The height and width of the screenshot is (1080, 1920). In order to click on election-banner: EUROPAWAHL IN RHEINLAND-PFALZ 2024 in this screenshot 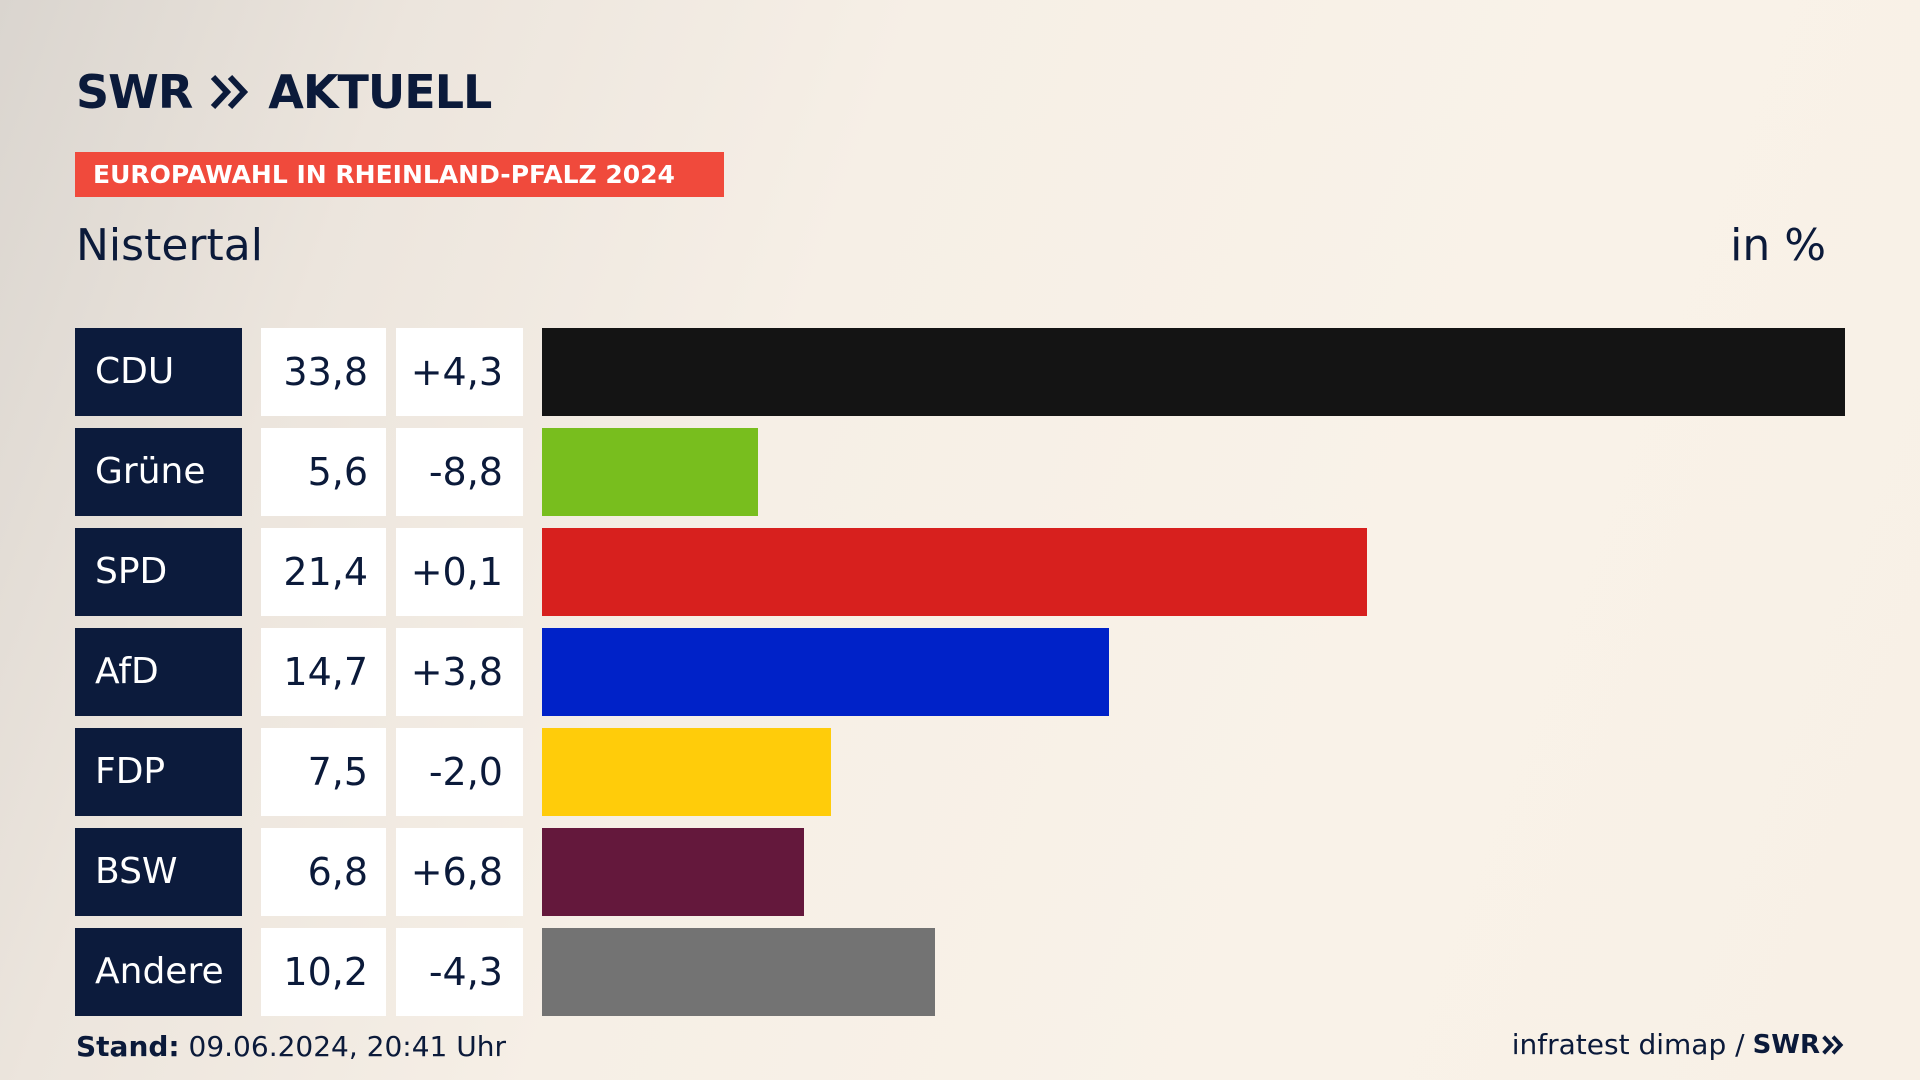, I will do `click(399, 174)`.